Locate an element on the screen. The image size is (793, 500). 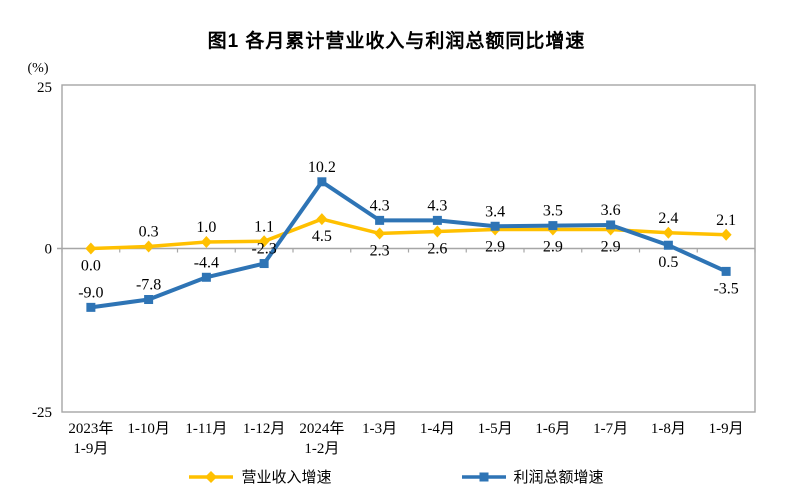
x-axis-label: 1-3月 is located at coordinates (379, 429).